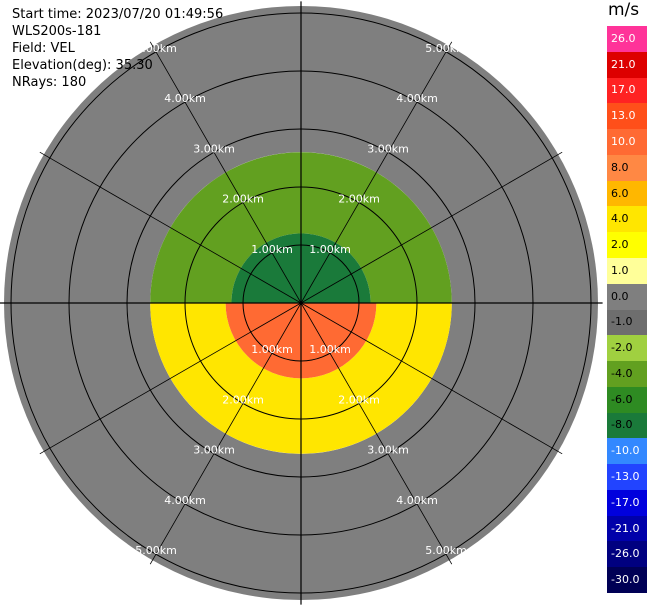 The width and height of the screenshot is (647, 607). I want to click on colorbar-swatch: 8.0, so click(627, 168).